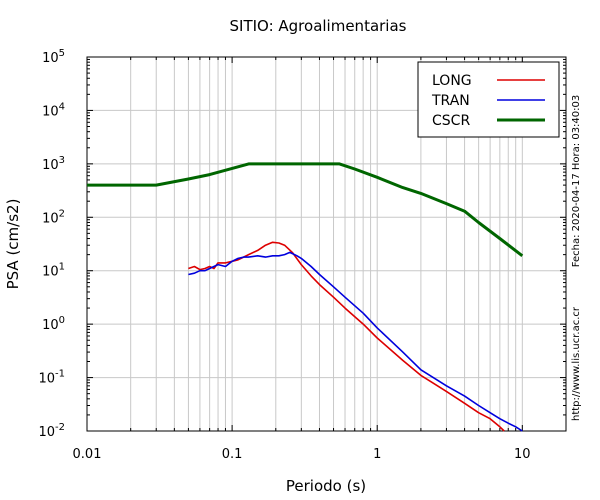 This screenshot has height=500, width=600. Describe the element at coordinates (522, 454) in the screenshot. I see `x-tick-label: 10` at that location.